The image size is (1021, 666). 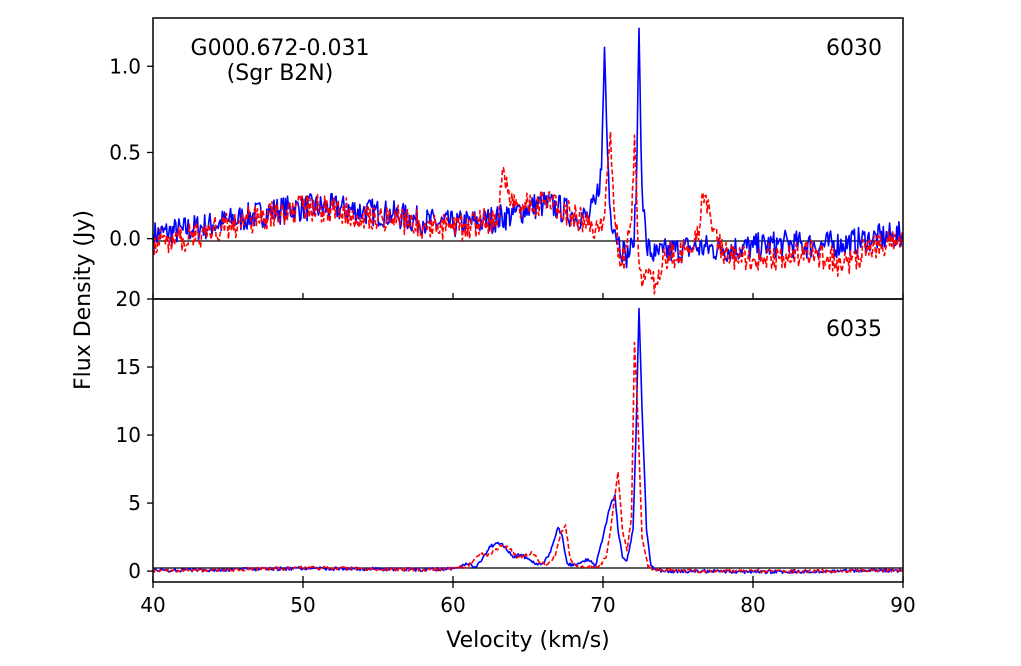 What do you see at coordinates (280, 48) in the screenshot?
I see `source-name: G000.672-0.031` at bounding box center [280, 48].